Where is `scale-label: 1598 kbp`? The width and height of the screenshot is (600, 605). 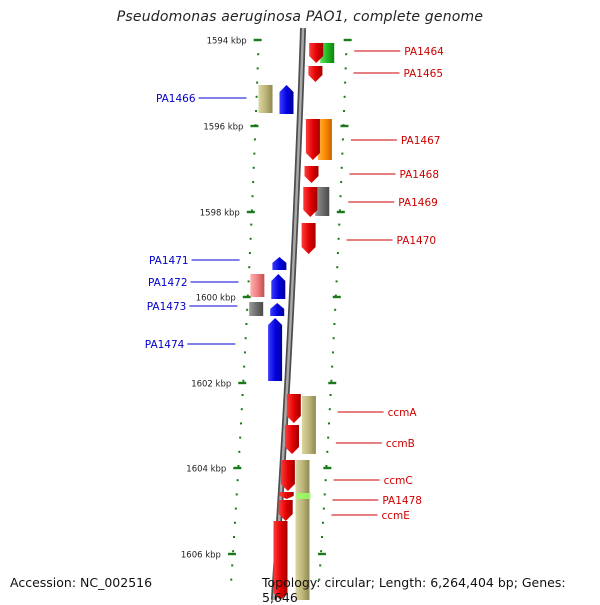 scale-label: 1598 kbp is located at coordinates (220, 214).